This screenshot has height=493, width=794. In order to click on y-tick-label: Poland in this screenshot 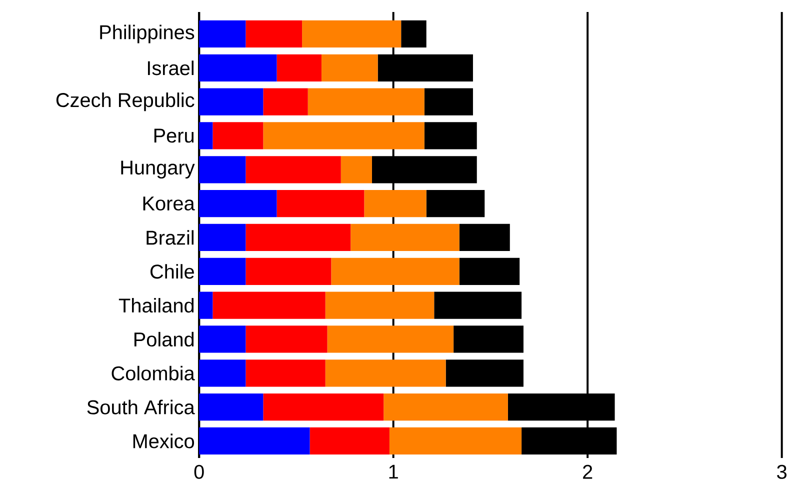, I will do `click(164, 339)`.